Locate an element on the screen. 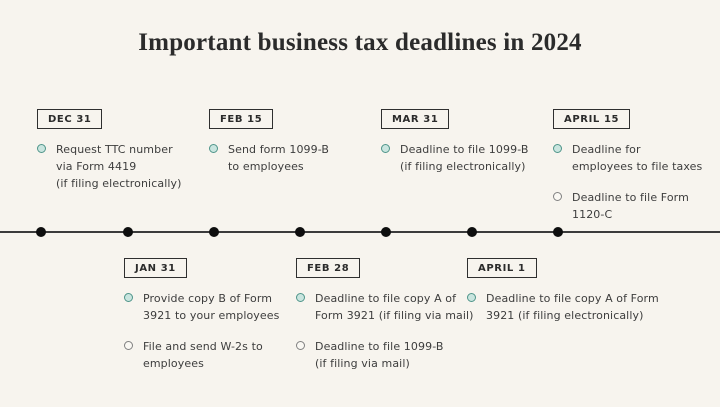 The height and width of the screenshot is (407, 720). event-feb-15: FEB 15 Send form 1099-B to employees is located at coordinates (269, 148).